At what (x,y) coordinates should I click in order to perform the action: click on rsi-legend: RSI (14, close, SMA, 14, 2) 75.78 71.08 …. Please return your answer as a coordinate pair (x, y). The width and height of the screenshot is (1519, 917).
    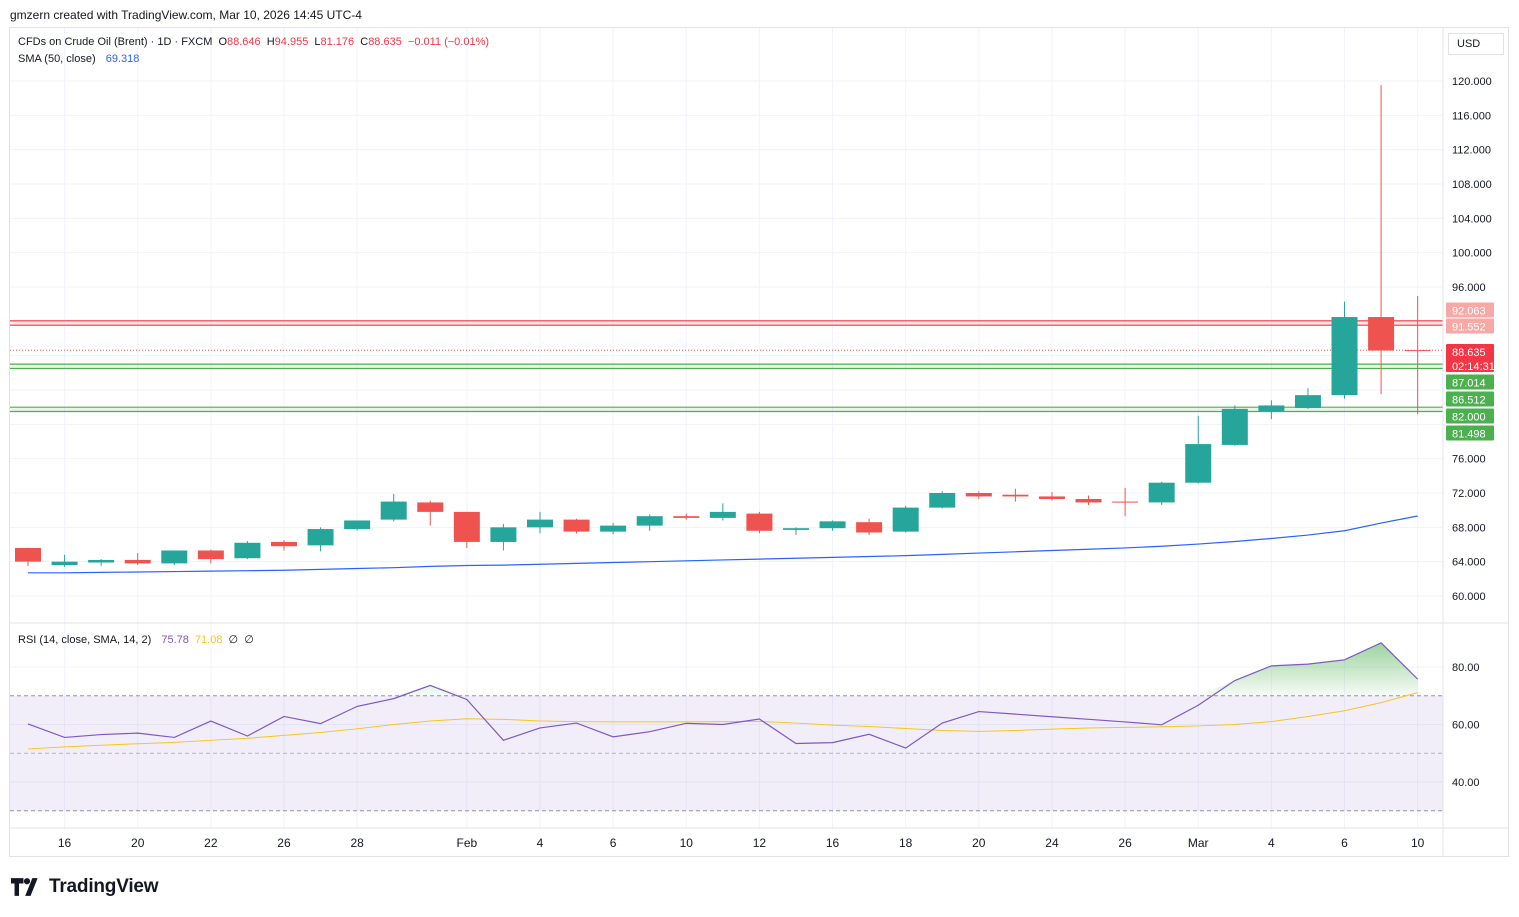
    Looking at the image, I should click on (137, 639).